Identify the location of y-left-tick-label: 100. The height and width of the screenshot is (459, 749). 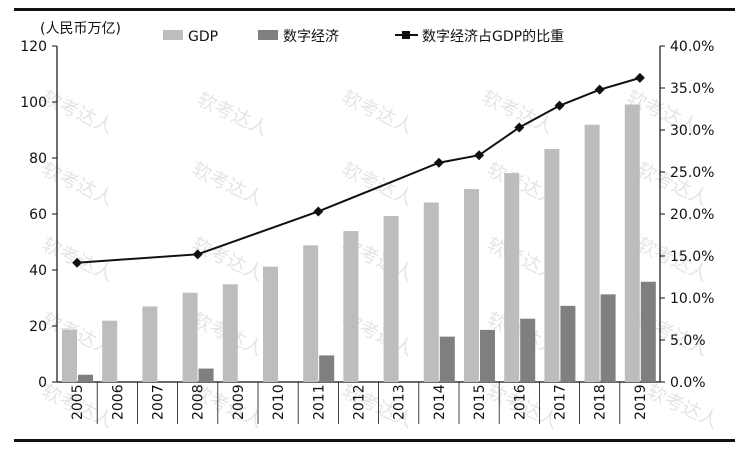
(33, 103).